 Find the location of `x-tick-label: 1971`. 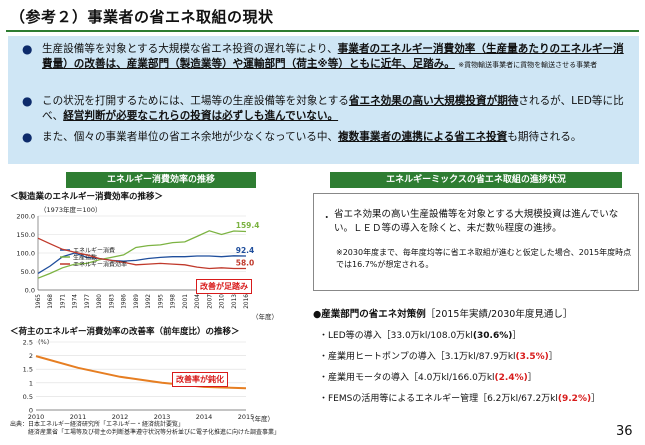

x-tick-label: 1971 is located at coordinates (63, 301).